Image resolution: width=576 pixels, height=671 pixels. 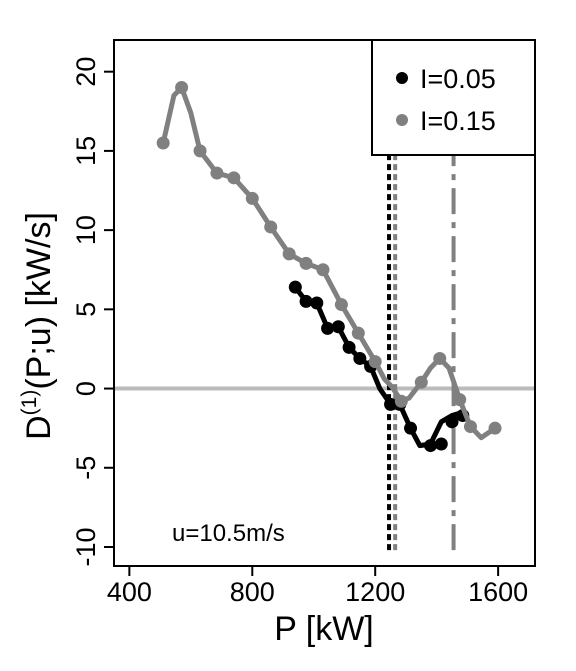 I want to click on y-tick-label: 0, so click(x=86, y=388).